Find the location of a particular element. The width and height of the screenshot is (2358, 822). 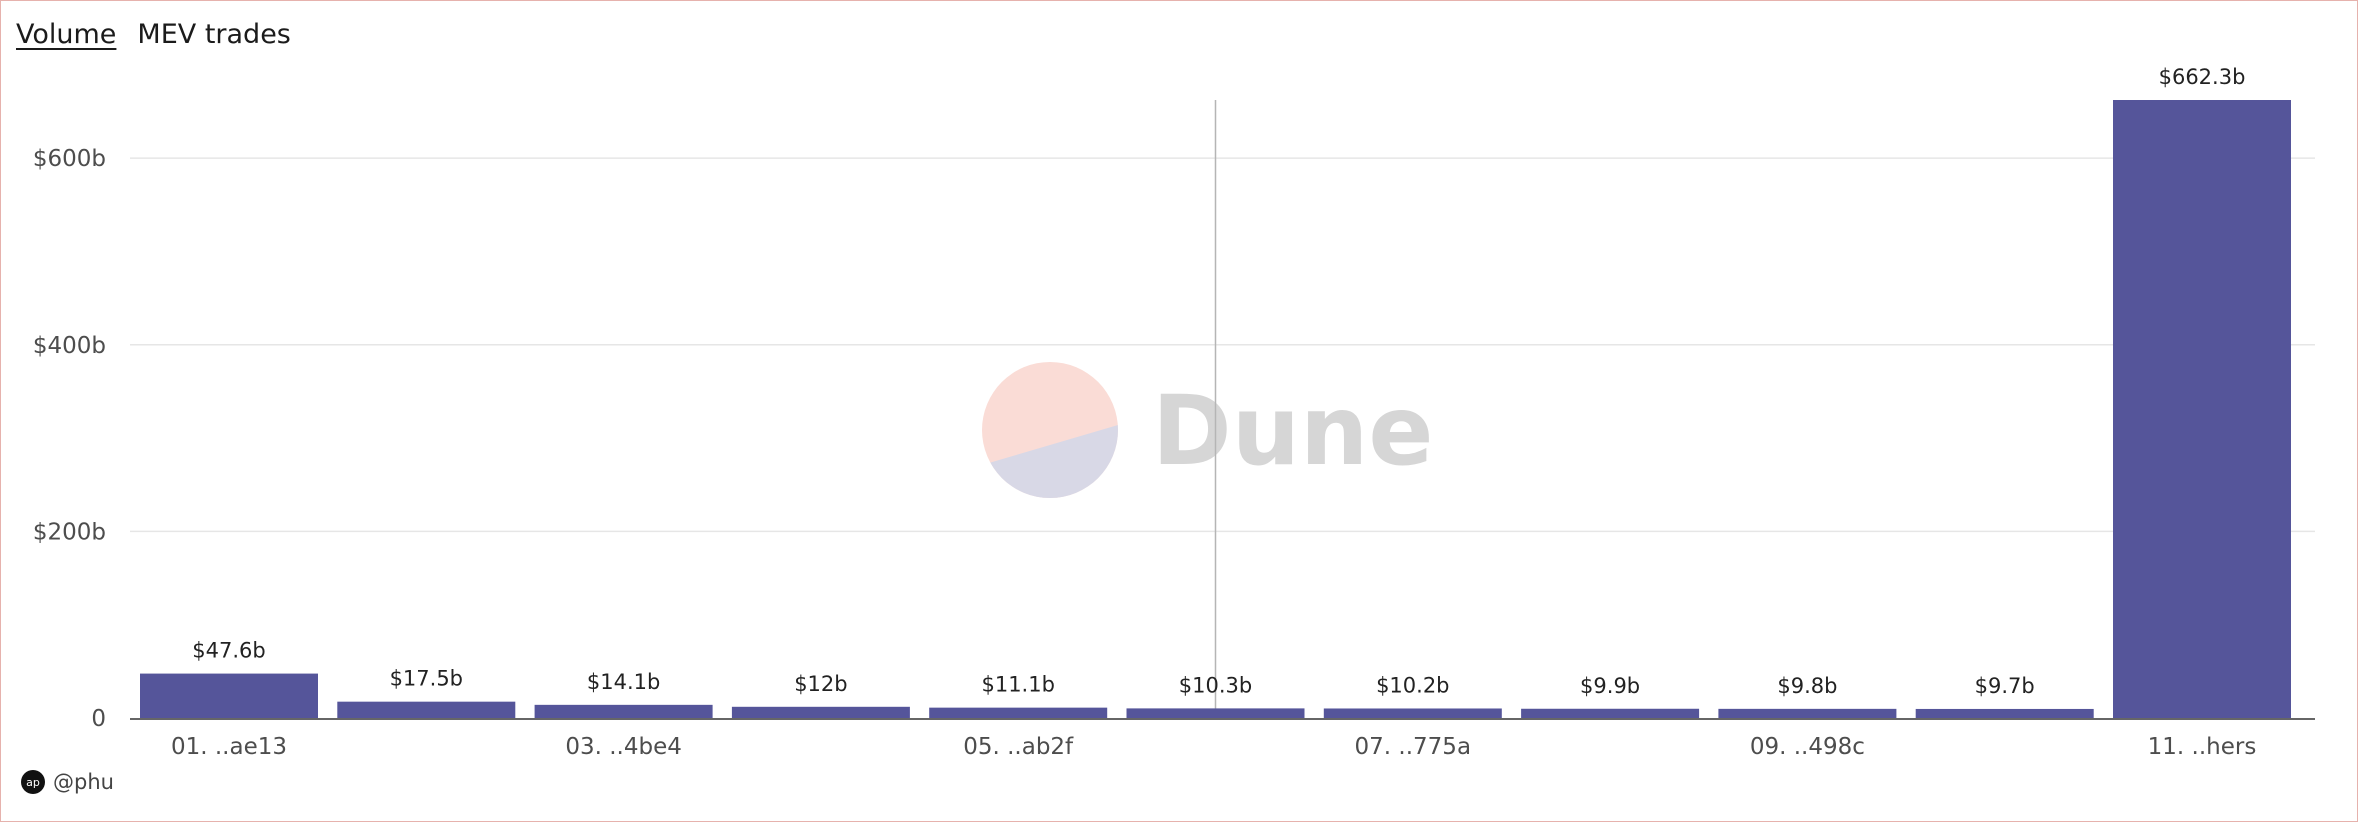

data-label: $662.3b is located at coordinates (2202, 77).